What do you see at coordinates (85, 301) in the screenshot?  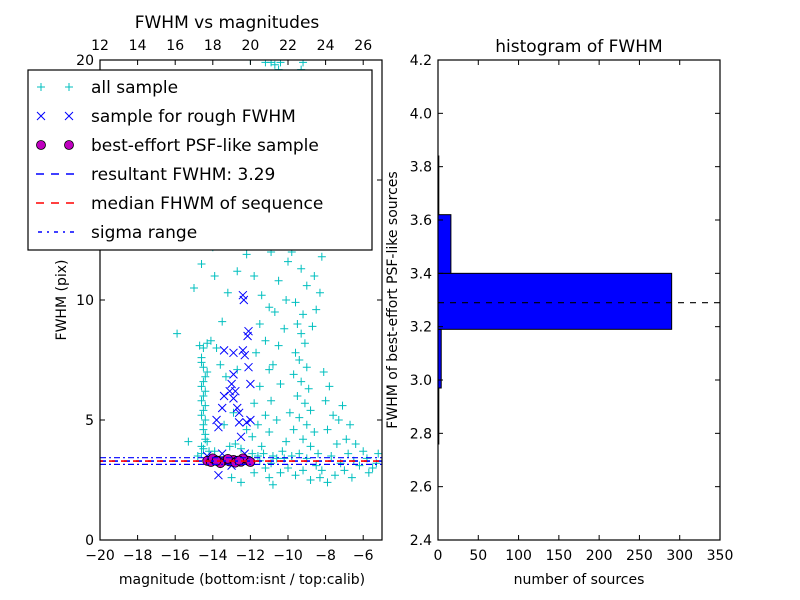 I see `y-tick-label: 10` at bounding box center [85, 301].